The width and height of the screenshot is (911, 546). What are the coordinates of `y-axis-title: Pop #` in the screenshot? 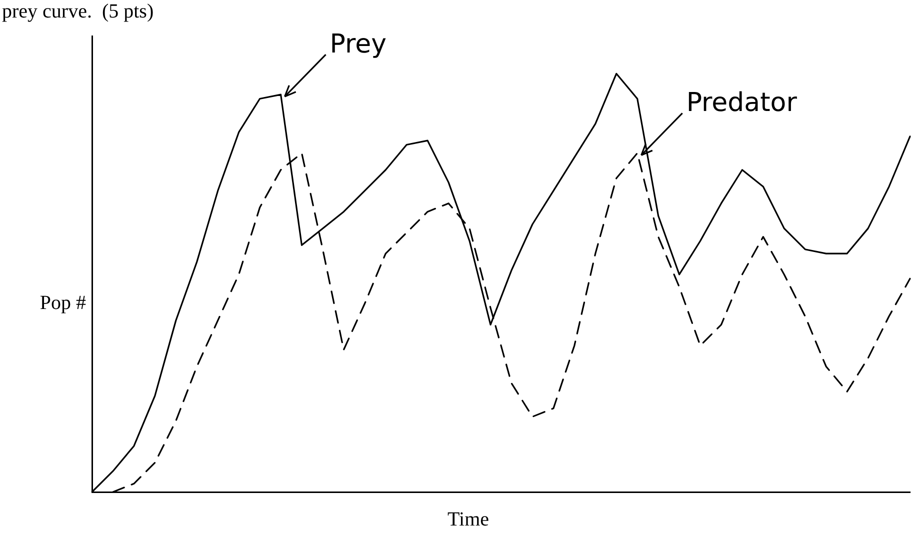 It's located at (63, 303).